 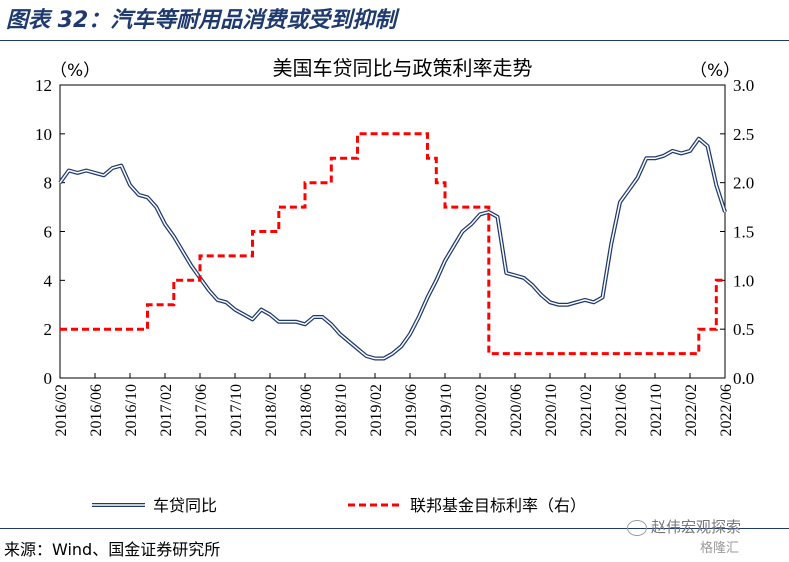 What do you see at coordinates (403, 68) in the screenshot?
I see `chart-title: 美国车贷同比与政策利率走势` at bounding box center [403, 68].